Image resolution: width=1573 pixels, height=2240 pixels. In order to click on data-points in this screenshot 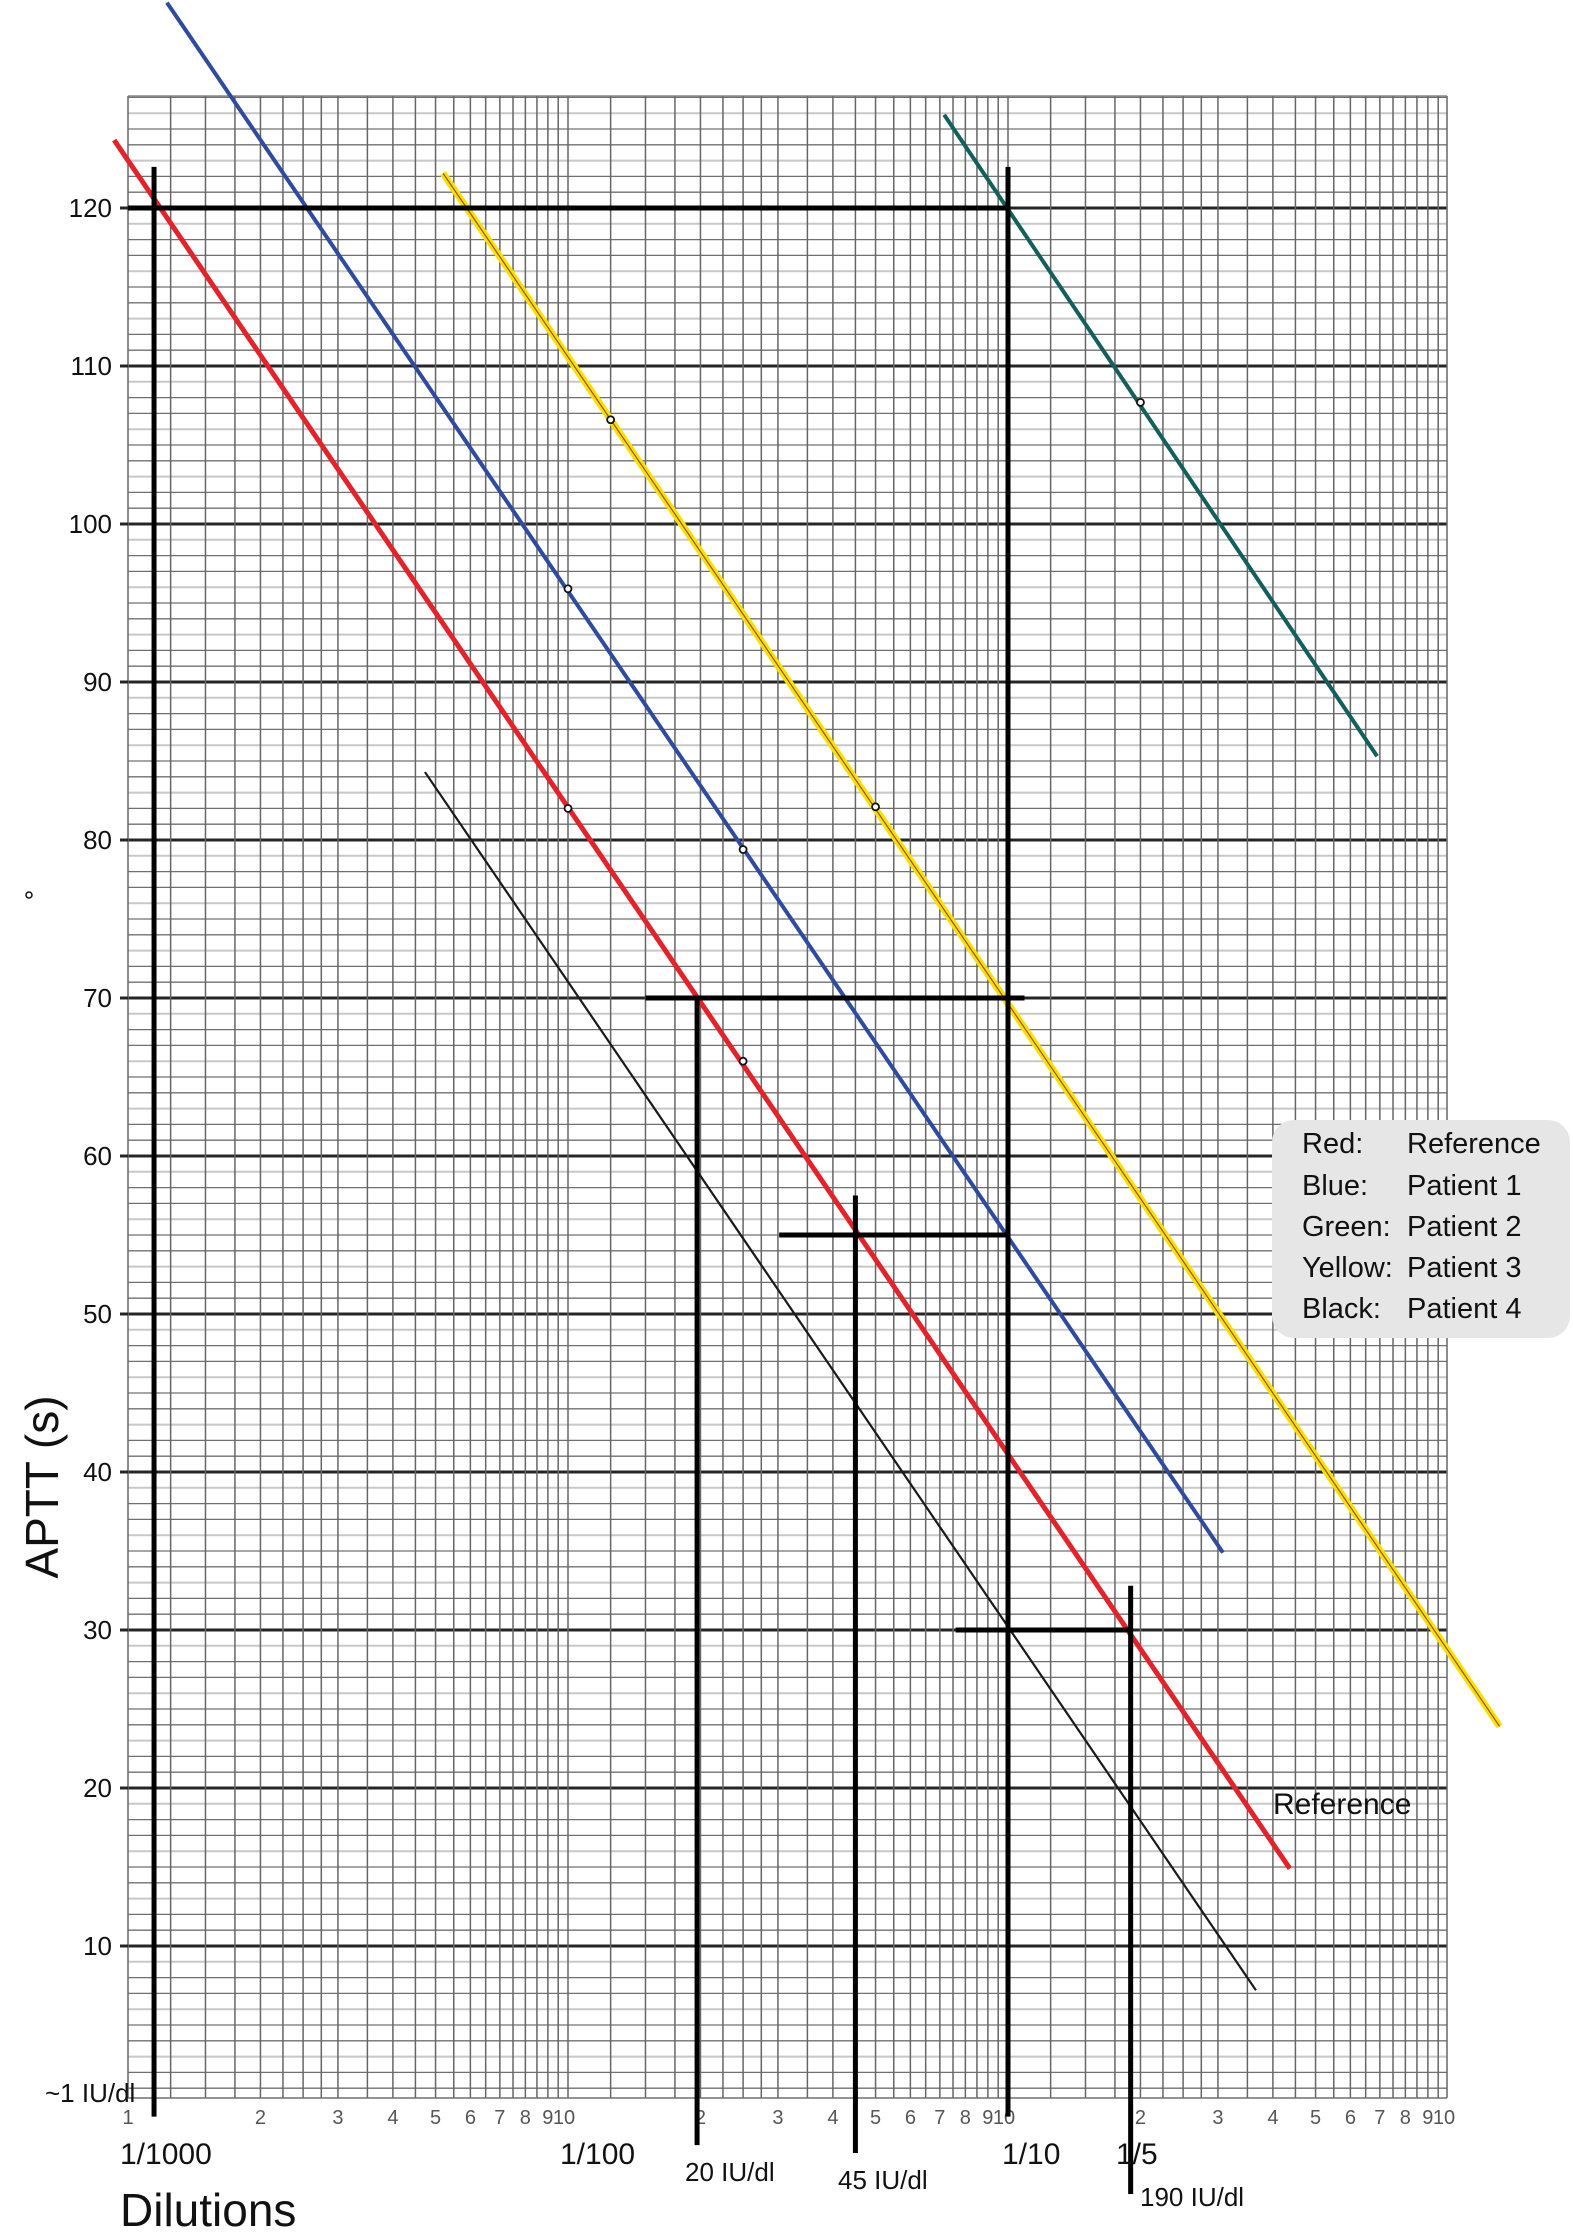, I will do `click(854, 731)`.